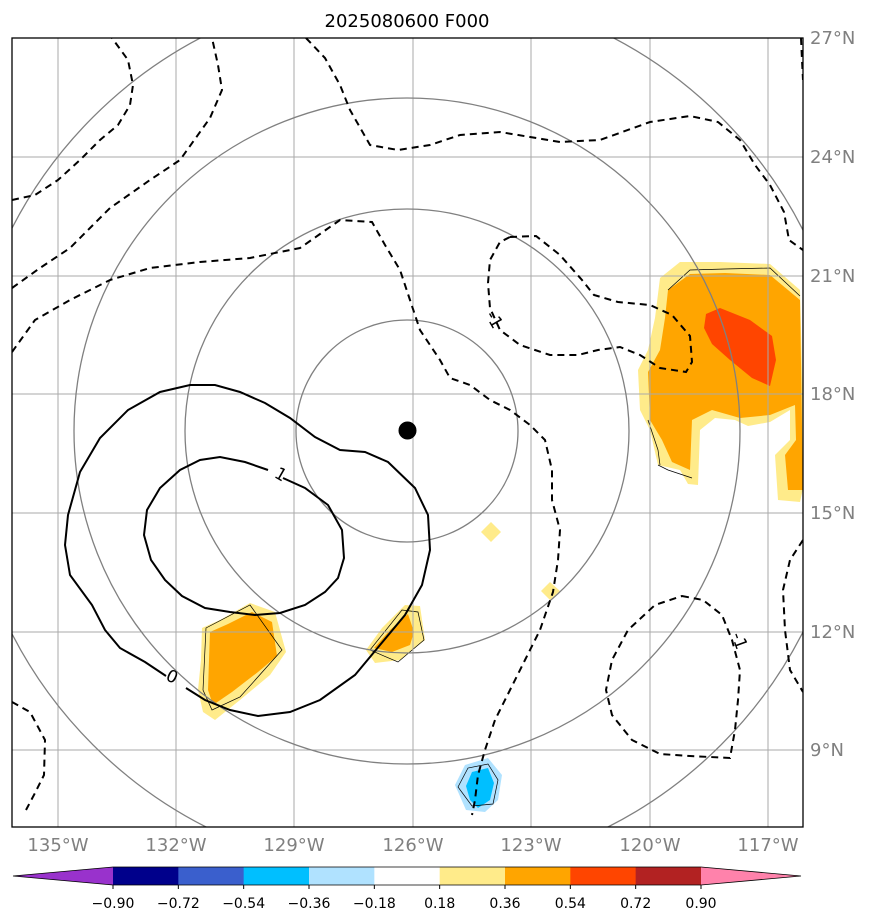 This screenshot has width=873, height=924. What do you see at coordinates (827, 750) in the screenshot?
I see `lat-label: 9°N` at bounding box center [827, 750].